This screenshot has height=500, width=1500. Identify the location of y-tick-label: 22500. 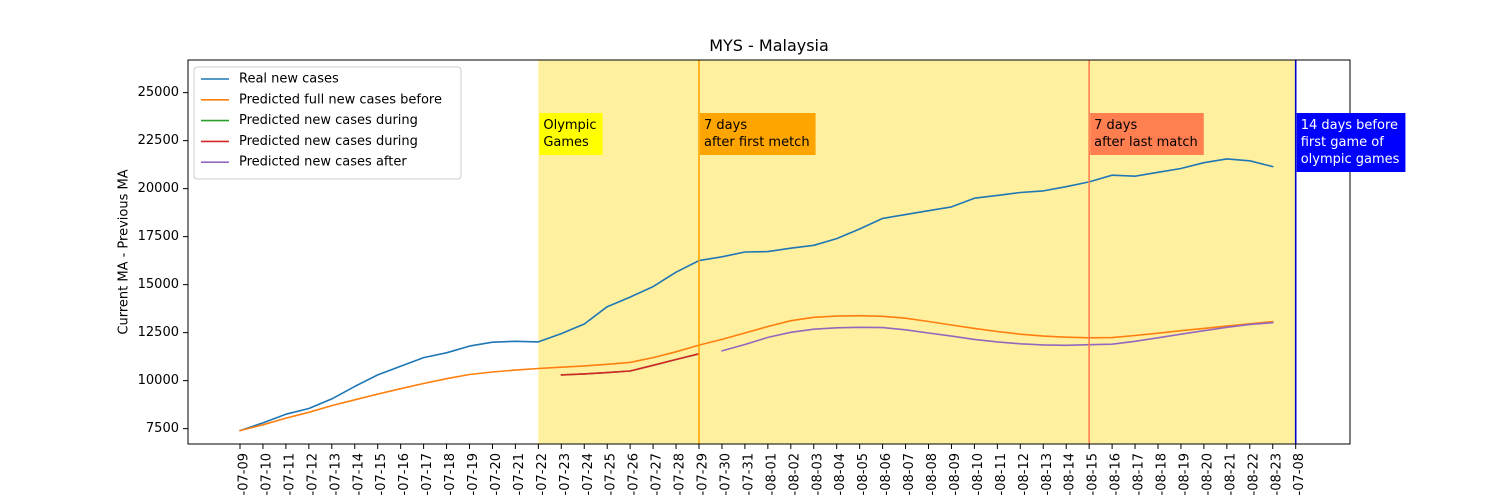
(158, 140).